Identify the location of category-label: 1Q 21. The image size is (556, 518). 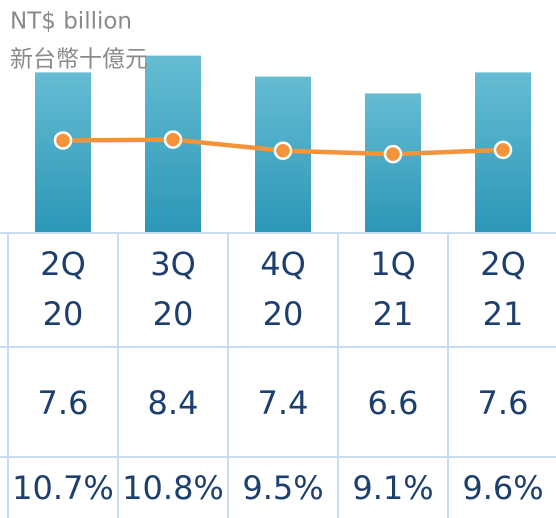
(393, 289).